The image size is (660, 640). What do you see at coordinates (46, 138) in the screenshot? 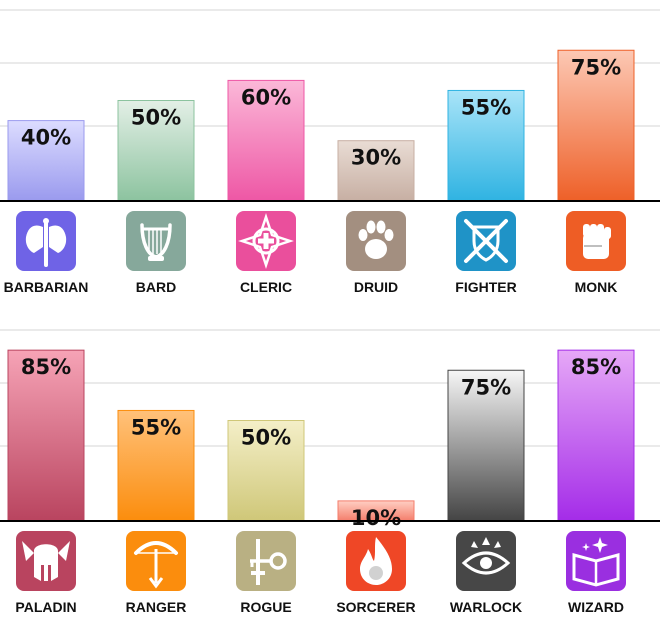
I see `value-label-barbarian: 40%` at bounding box center [46, 138].